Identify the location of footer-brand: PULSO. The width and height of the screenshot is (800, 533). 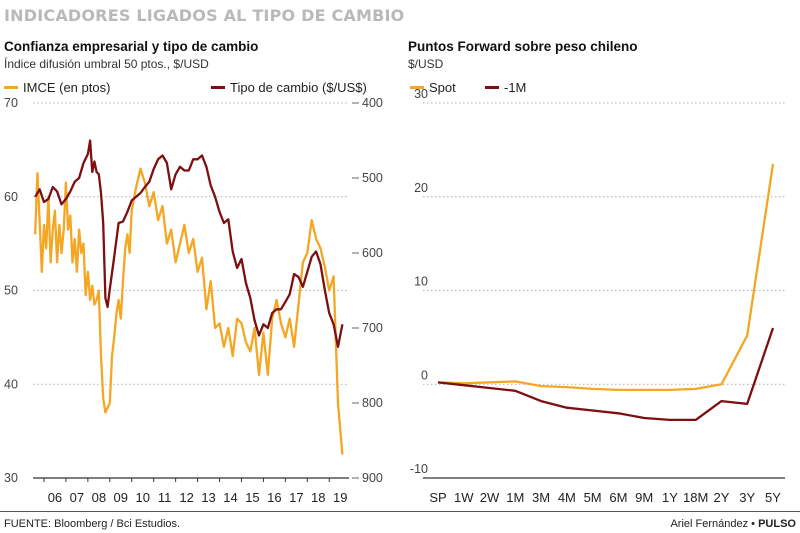
(777, 524).